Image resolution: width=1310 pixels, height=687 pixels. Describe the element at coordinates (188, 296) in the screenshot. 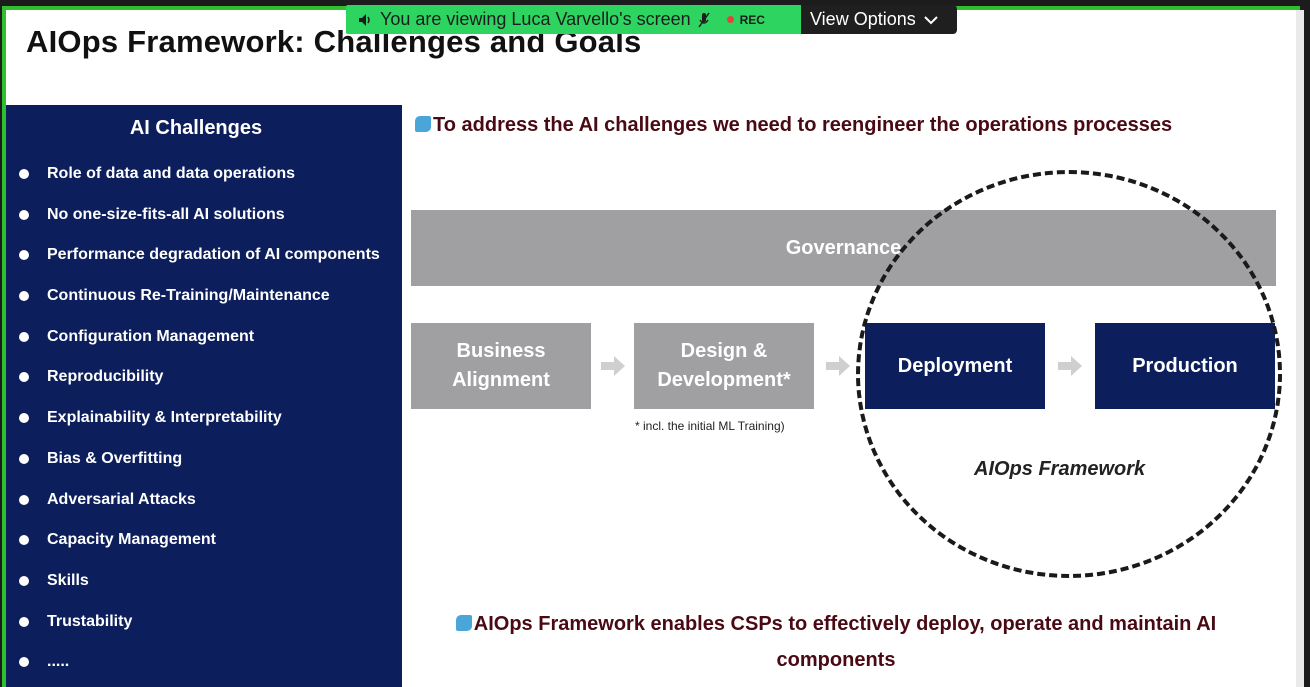

I see `challenge-label: Continuous Re-Training/Maintenance` at that location.